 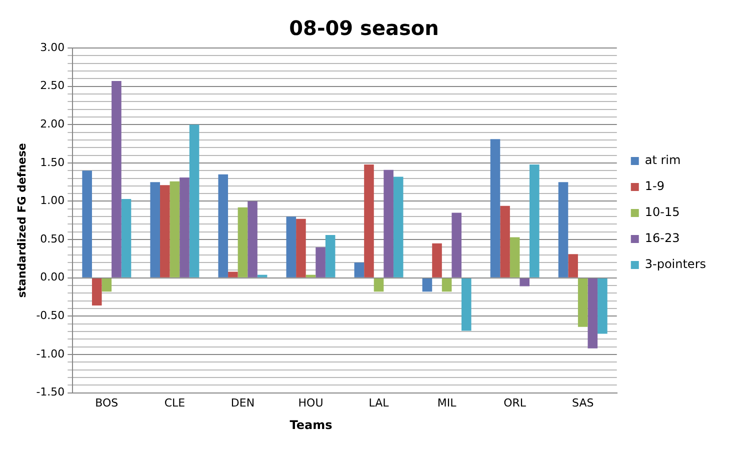 I want to click on y-tick-label: 2.50, so click(x=52, y=85).